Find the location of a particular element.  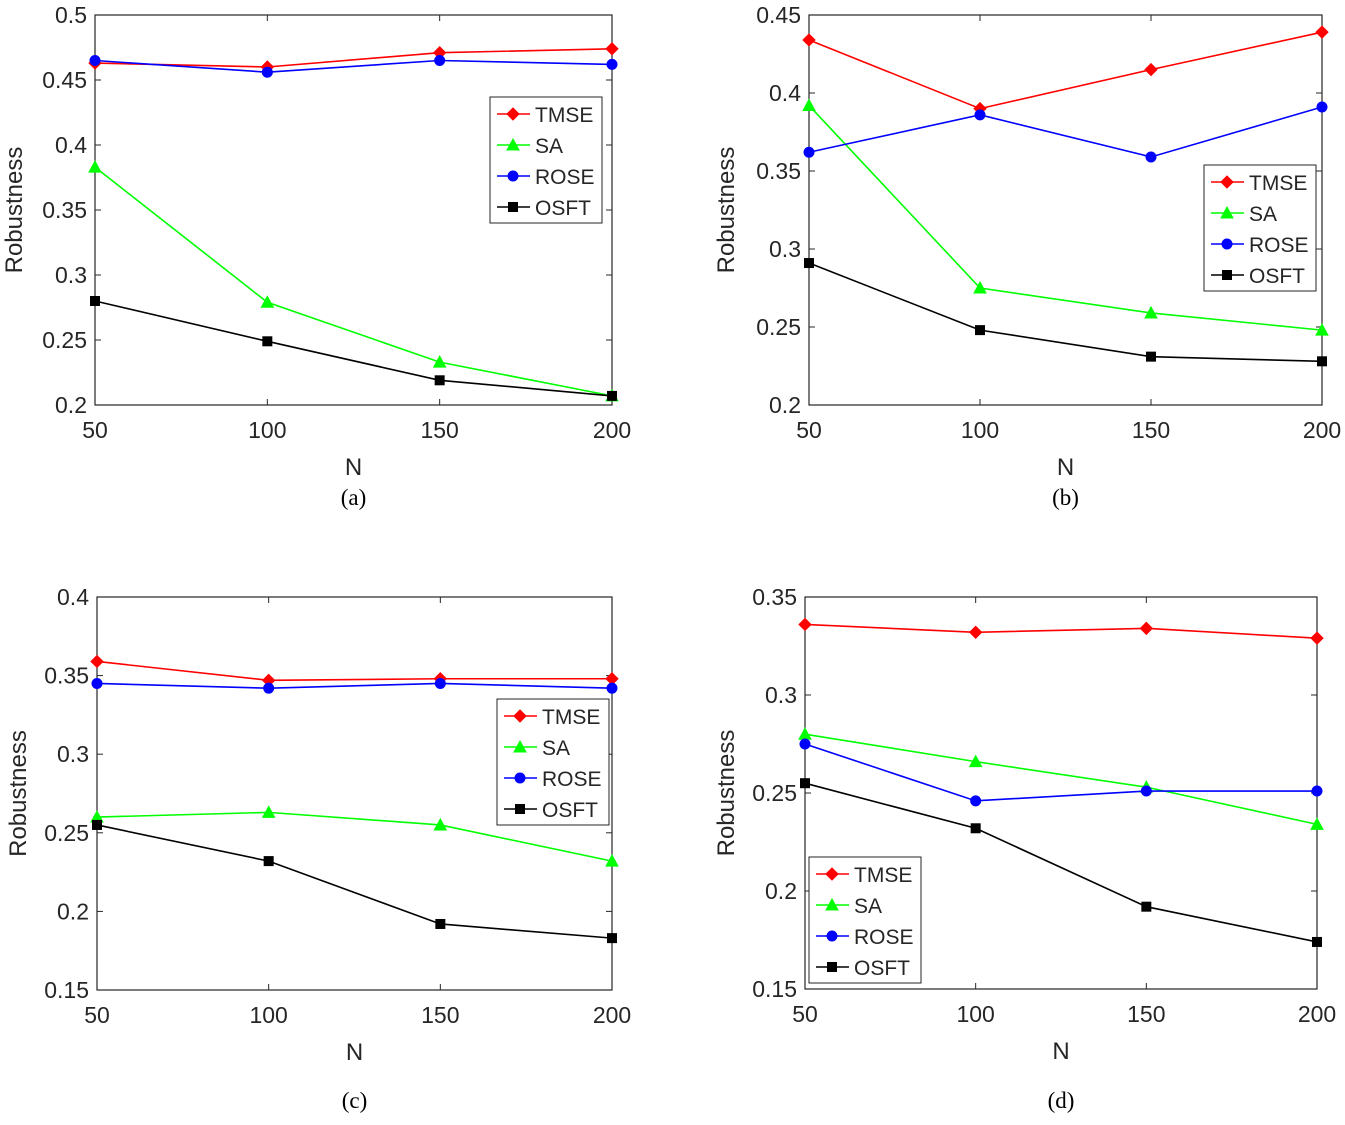

series-sa is located at coordinates (354, 836).